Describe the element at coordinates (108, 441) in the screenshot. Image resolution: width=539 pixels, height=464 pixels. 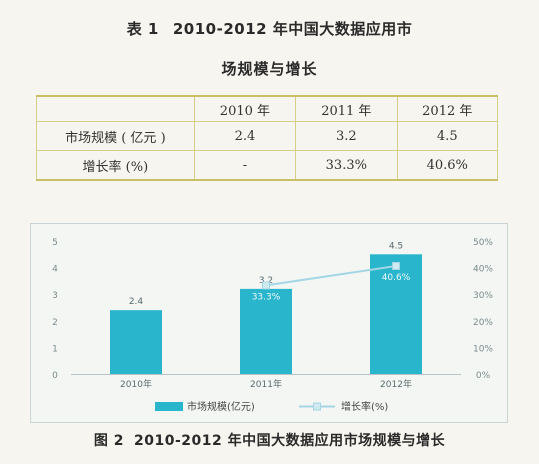
I see `caption-label: 图 2` at that location.